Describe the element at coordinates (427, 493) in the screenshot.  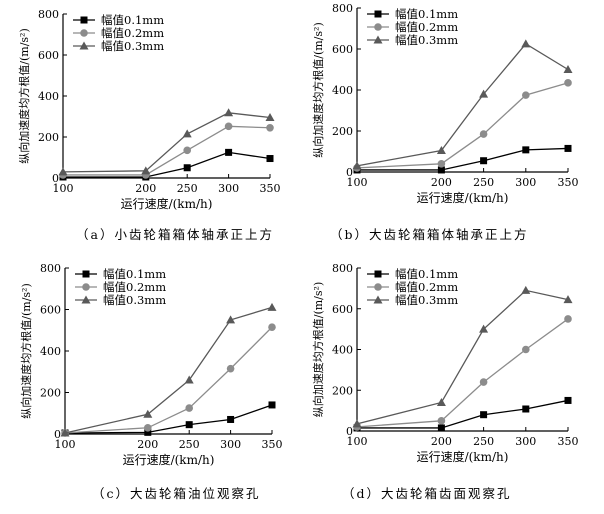
I see `panel-d-caption: （d）大齿轮箱齿面观察孔` at that location.